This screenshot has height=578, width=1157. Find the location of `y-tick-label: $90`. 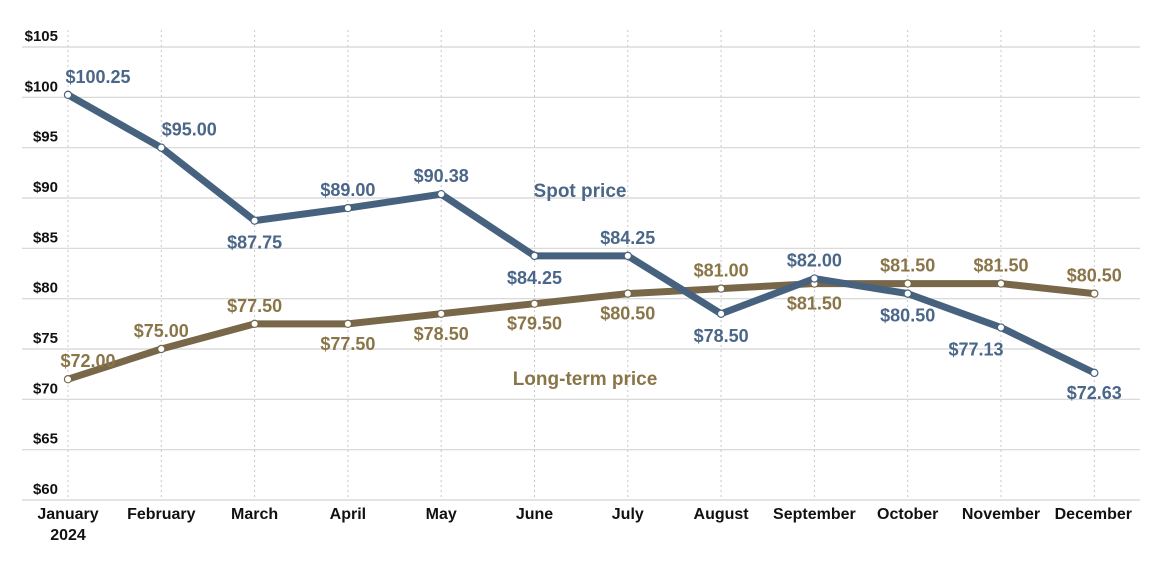

y-tick-label: $90 is located at coordinates (45, 187).